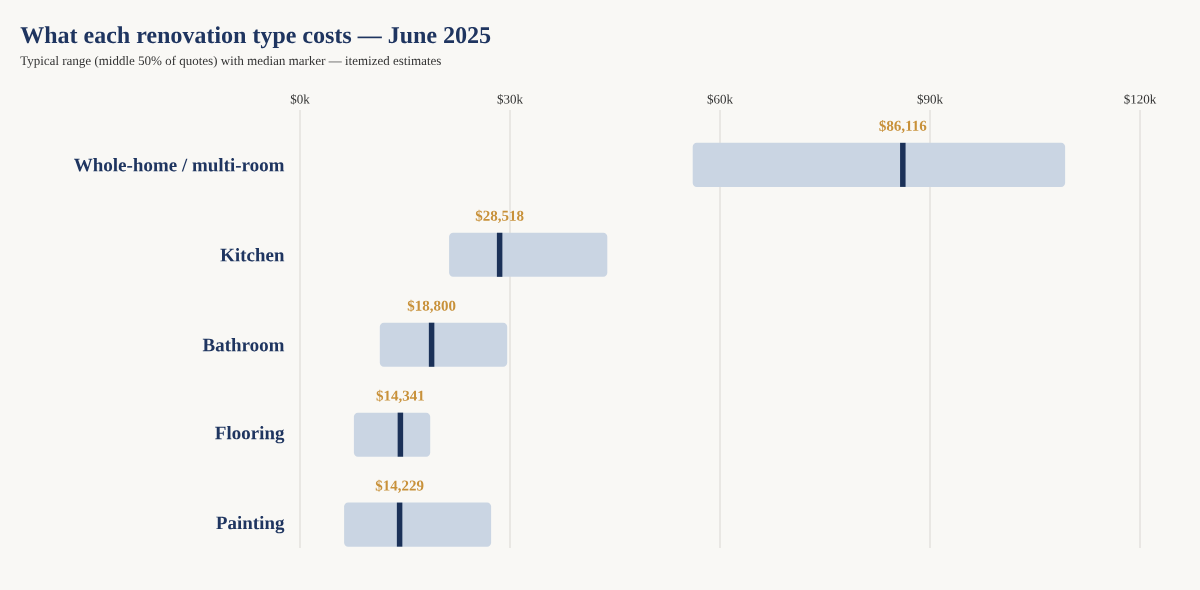 This screenshot has height=590, width=1200. What do you see at coordinates (400, 396) in the screenshot?
I see `annotation: $14,341` at bounding box center [400, 396].